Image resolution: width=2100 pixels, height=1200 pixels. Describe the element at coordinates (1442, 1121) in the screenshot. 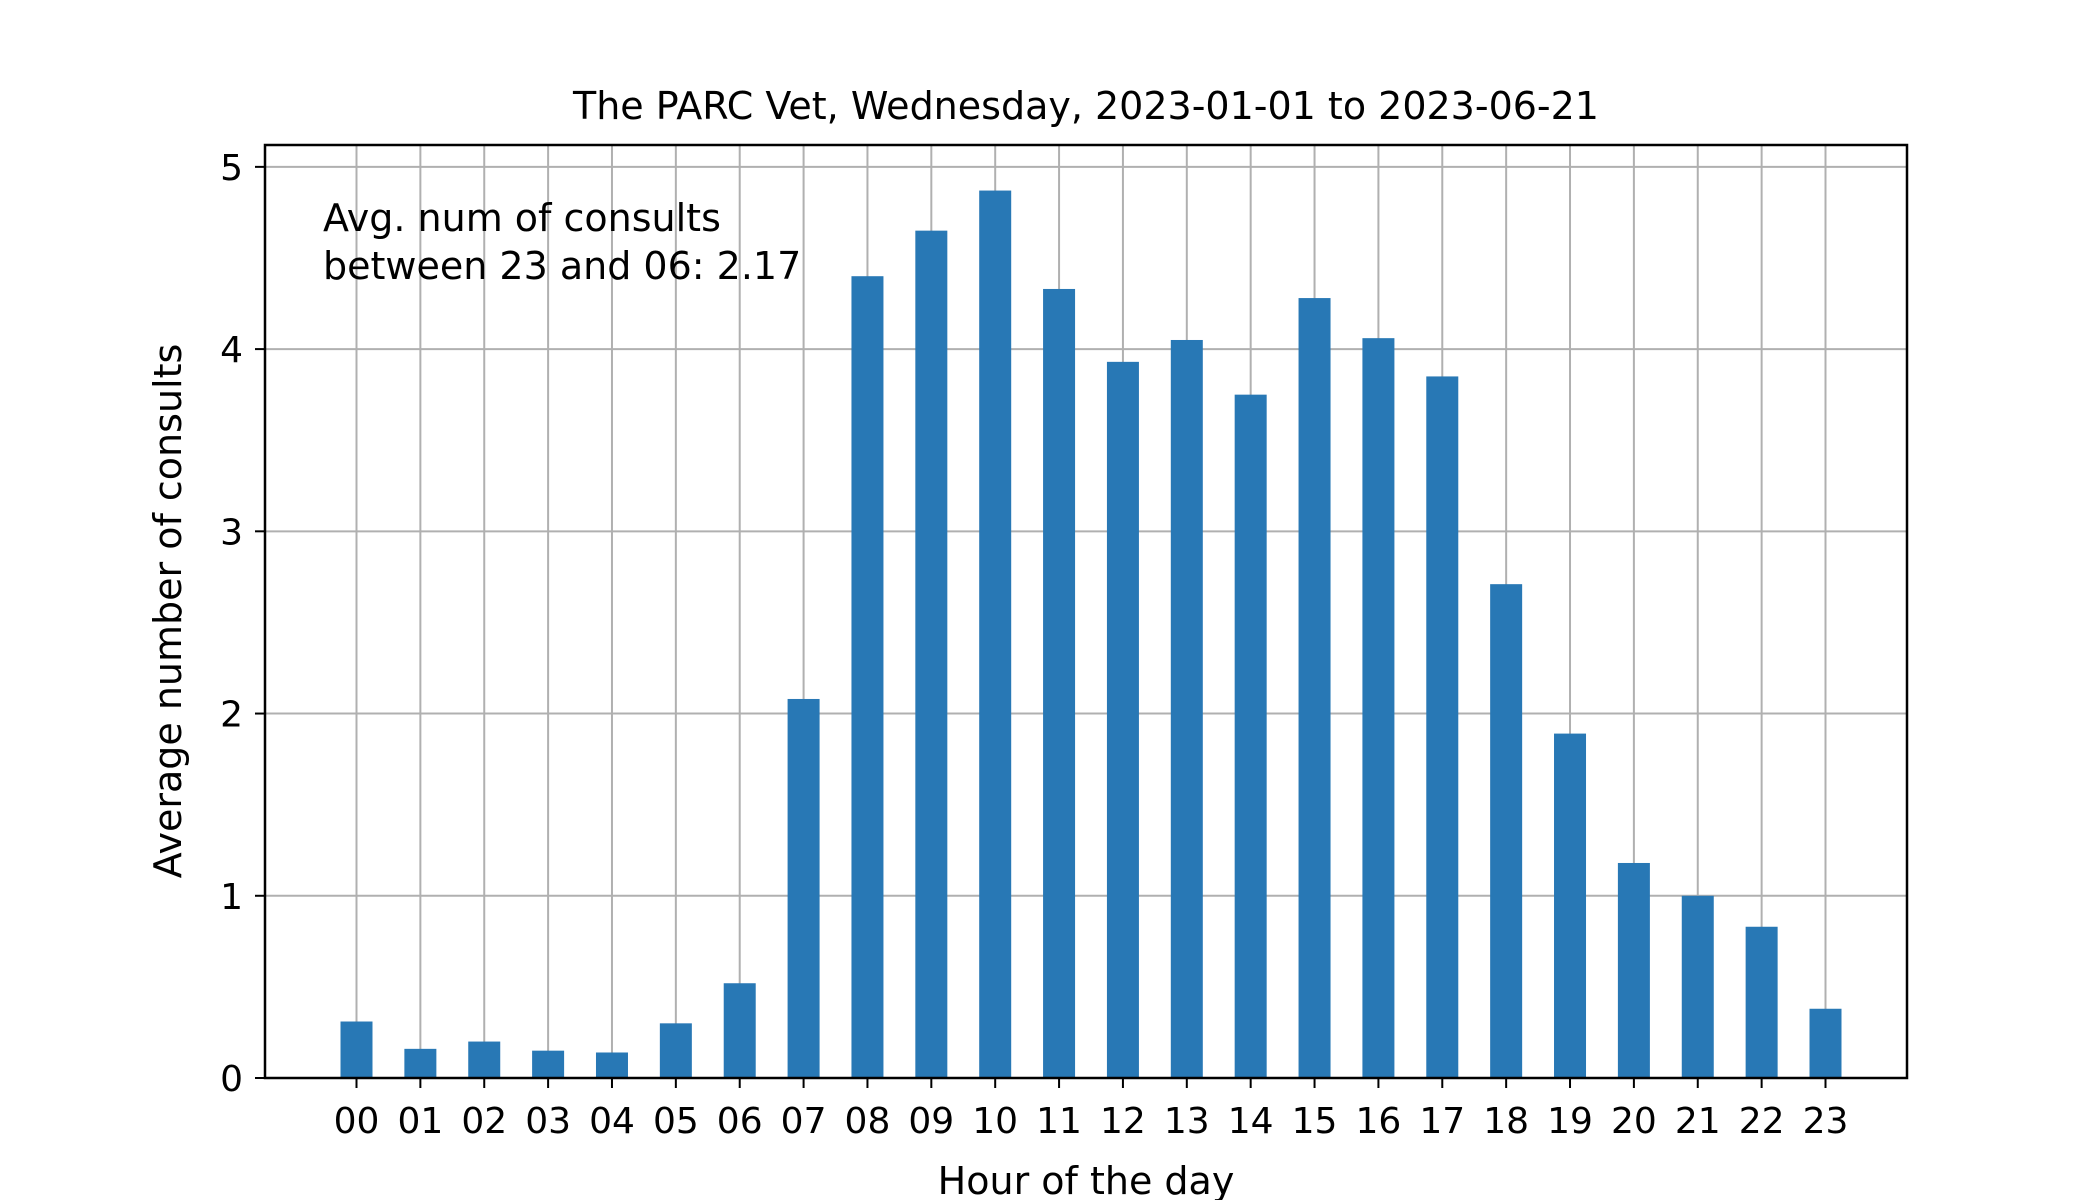

I see `x-tick-label: 17` at that location.